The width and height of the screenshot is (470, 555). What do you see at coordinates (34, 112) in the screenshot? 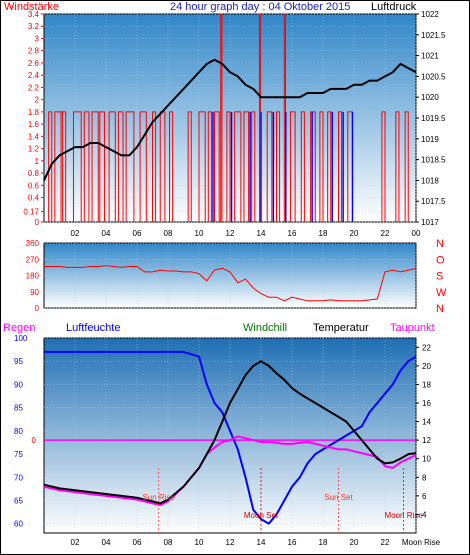
I see `wind-tick-label: 1.8` at bounding box center [34, 112].